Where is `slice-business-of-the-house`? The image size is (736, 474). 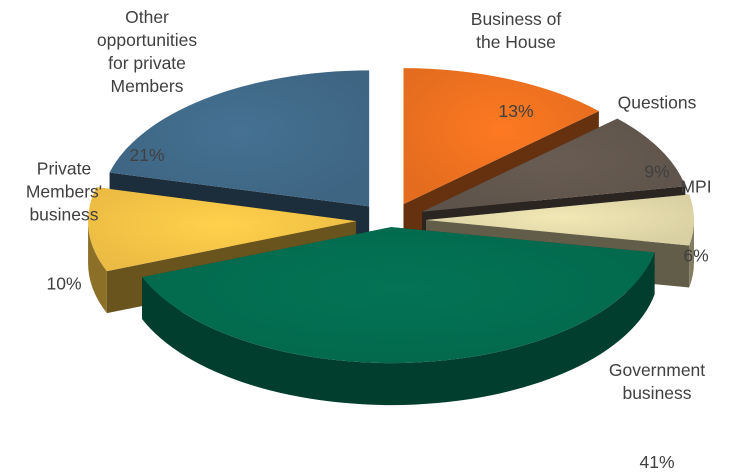
slice-business-of-the-house is located at coordinates (501, 136).